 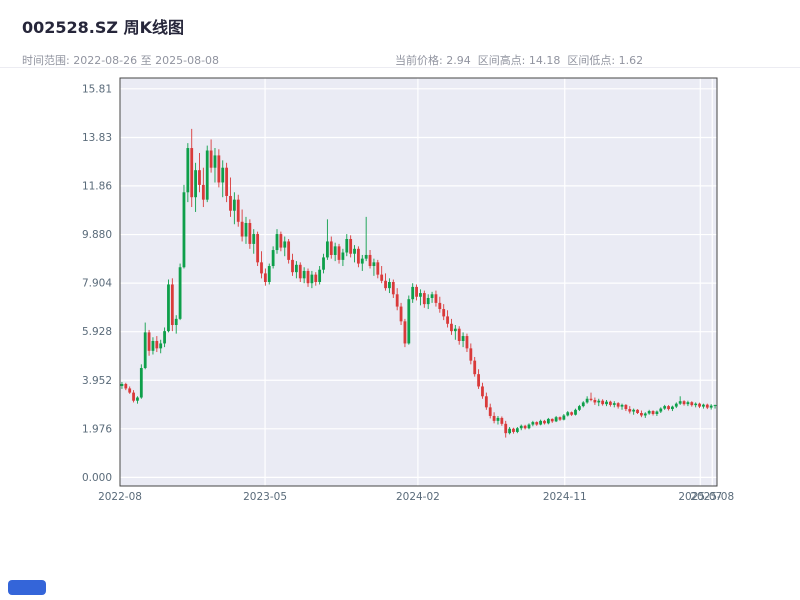 What do you see at coordinates (97, 235) in the screenshot?
I see `y-tick-label: 9.880` at bounding box center [97, 235].